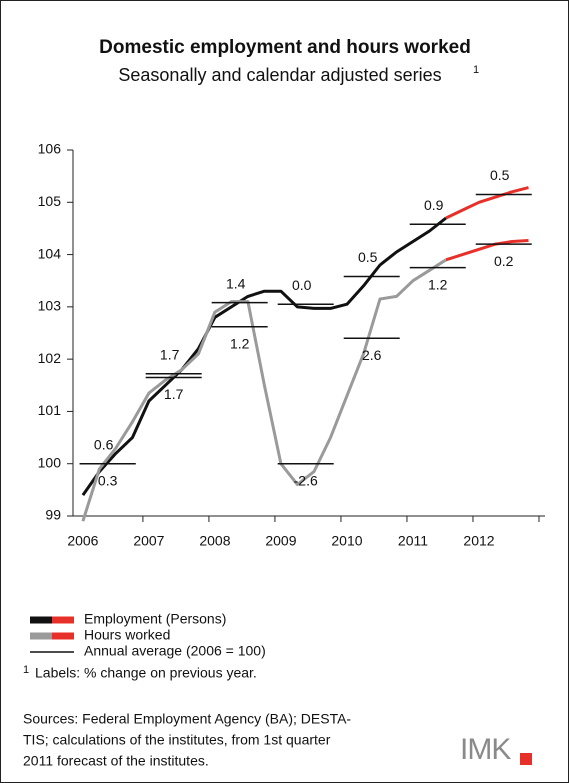 The width and height of the screenshot is (569, 783). What do you see at coordinates (82, 541) in the screenshot?
I see `x-tick-label: 2006` at bounding box center [82, 541].